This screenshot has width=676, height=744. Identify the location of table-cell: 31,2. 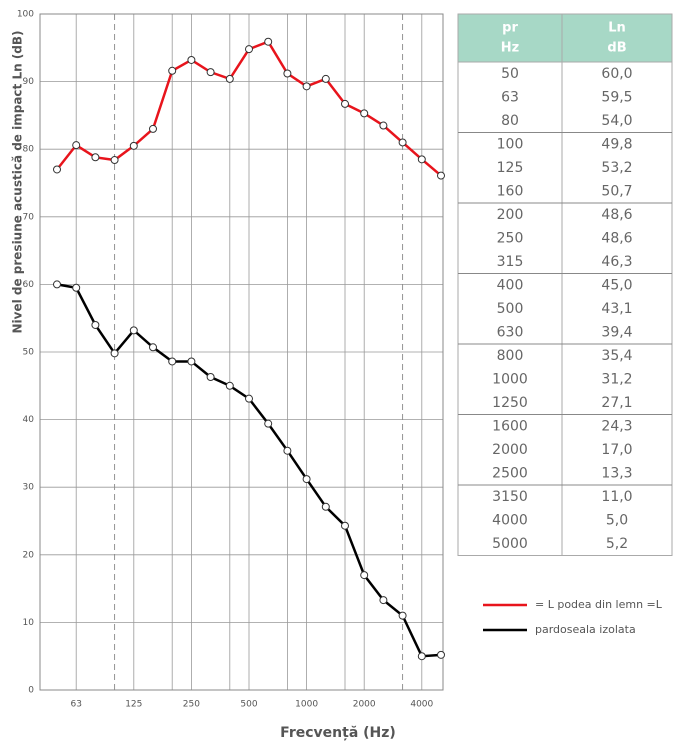
(616, 379).